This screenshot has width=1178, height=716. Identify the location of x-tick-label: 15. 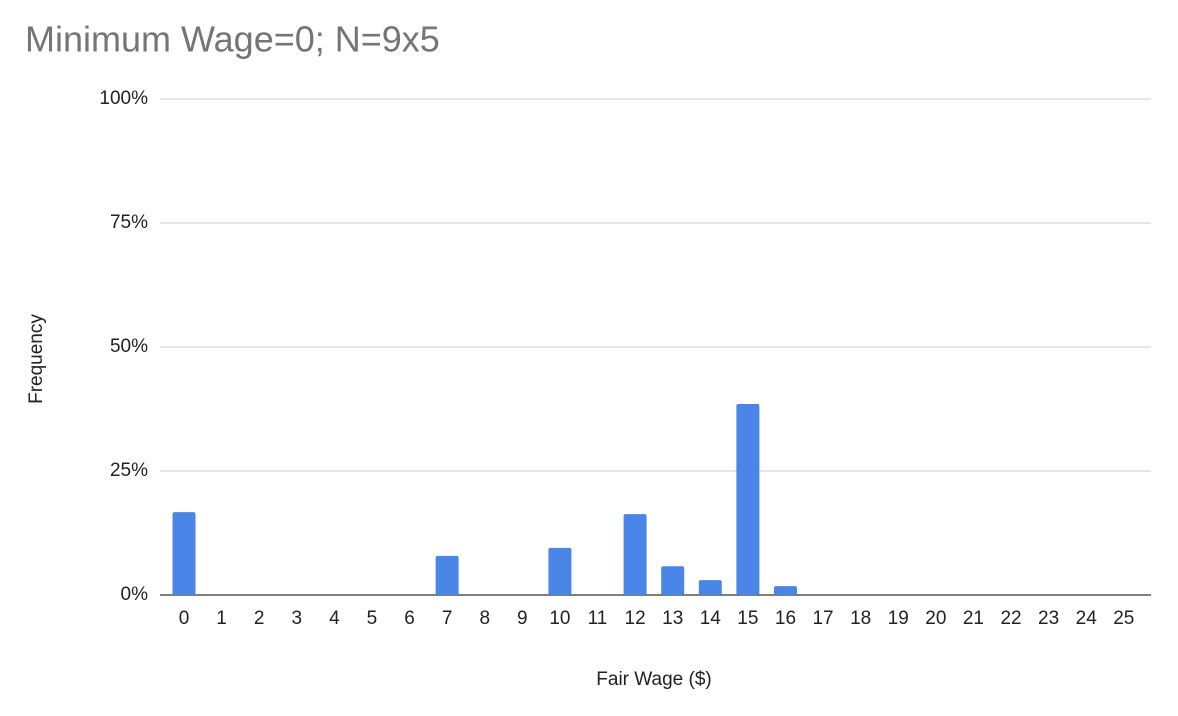
(747, 618).